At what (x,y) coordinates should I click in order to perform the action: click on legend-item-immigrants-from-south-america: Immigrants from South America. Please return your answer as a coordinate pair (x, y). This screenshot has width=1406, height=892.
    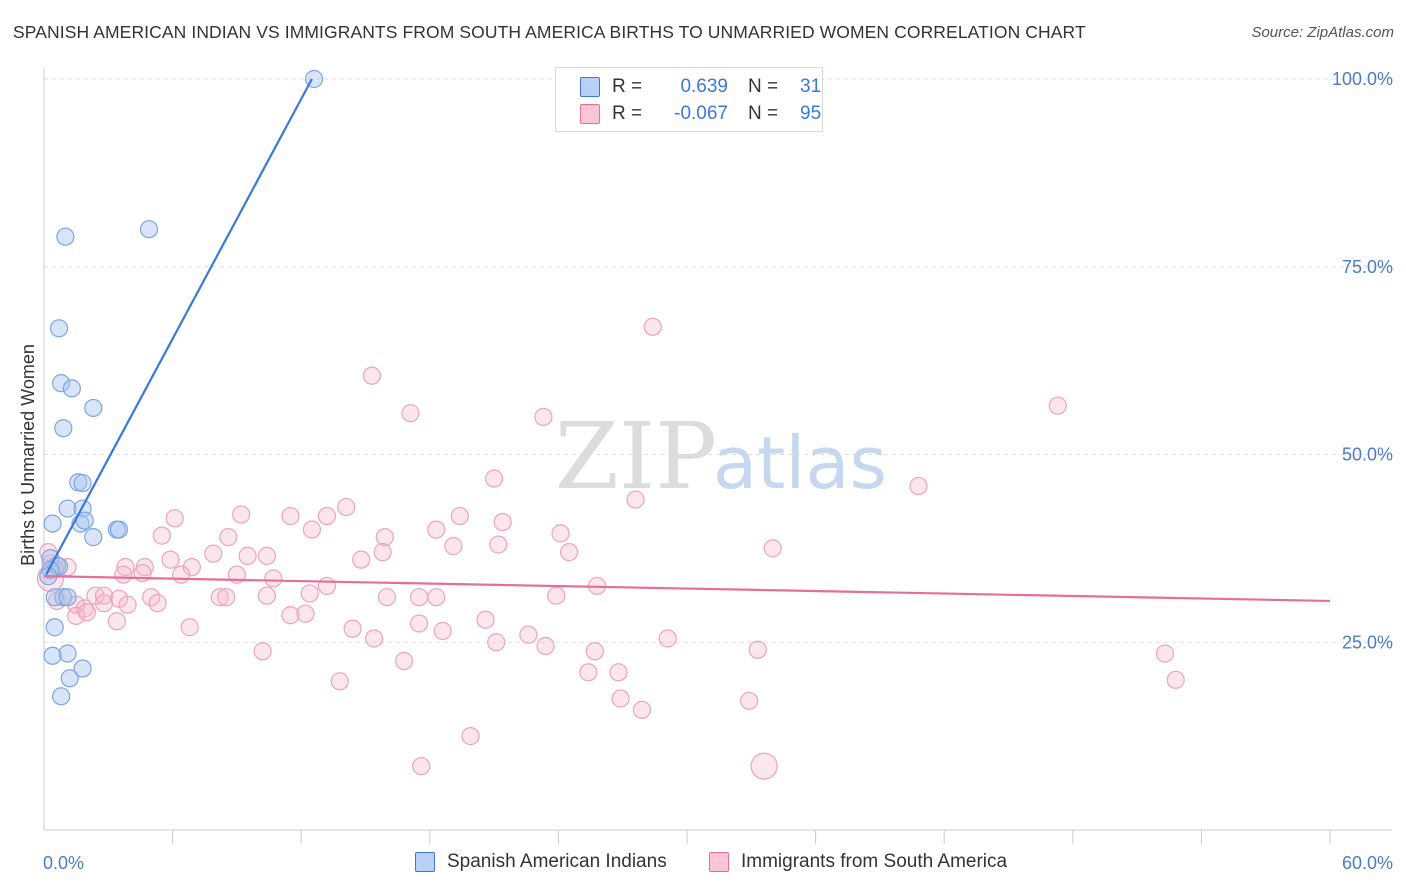
    Looking at the image, I should click on (858, 862).